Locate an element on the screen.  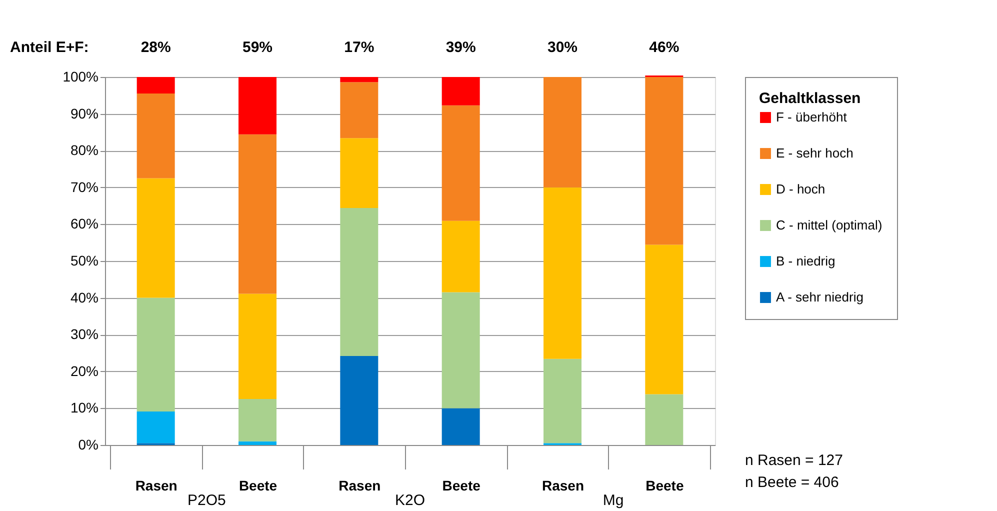
text: 46% is located at coordinates (664, 47).